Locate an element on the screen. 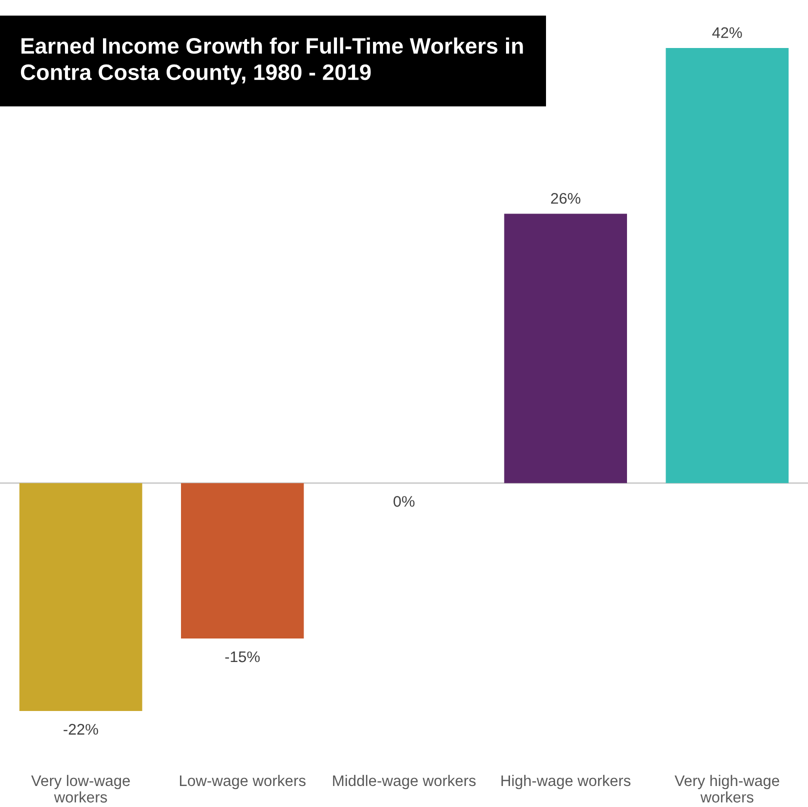  data-label: 26% is located at coordinates (565, 198).